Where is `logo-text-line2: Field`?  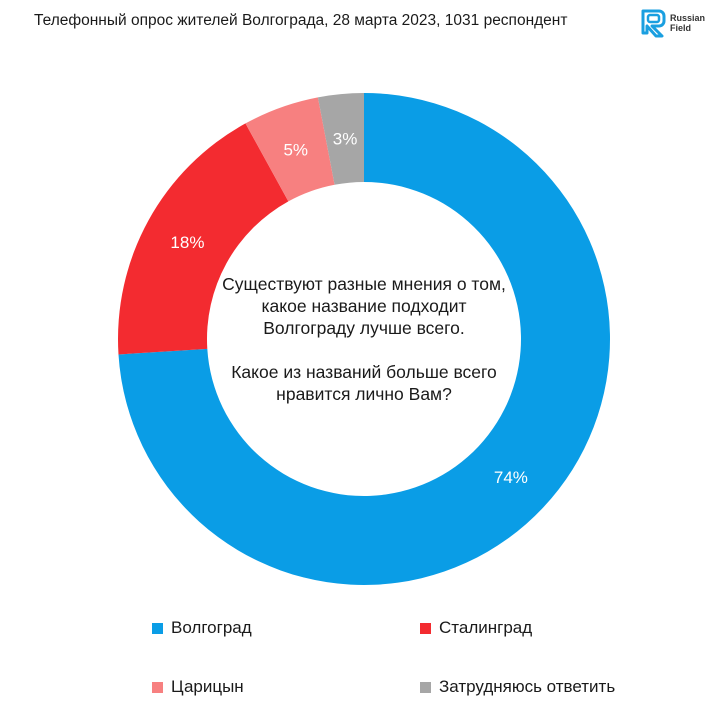
logo-text-line2: Field is located at coordinates (681, 28).